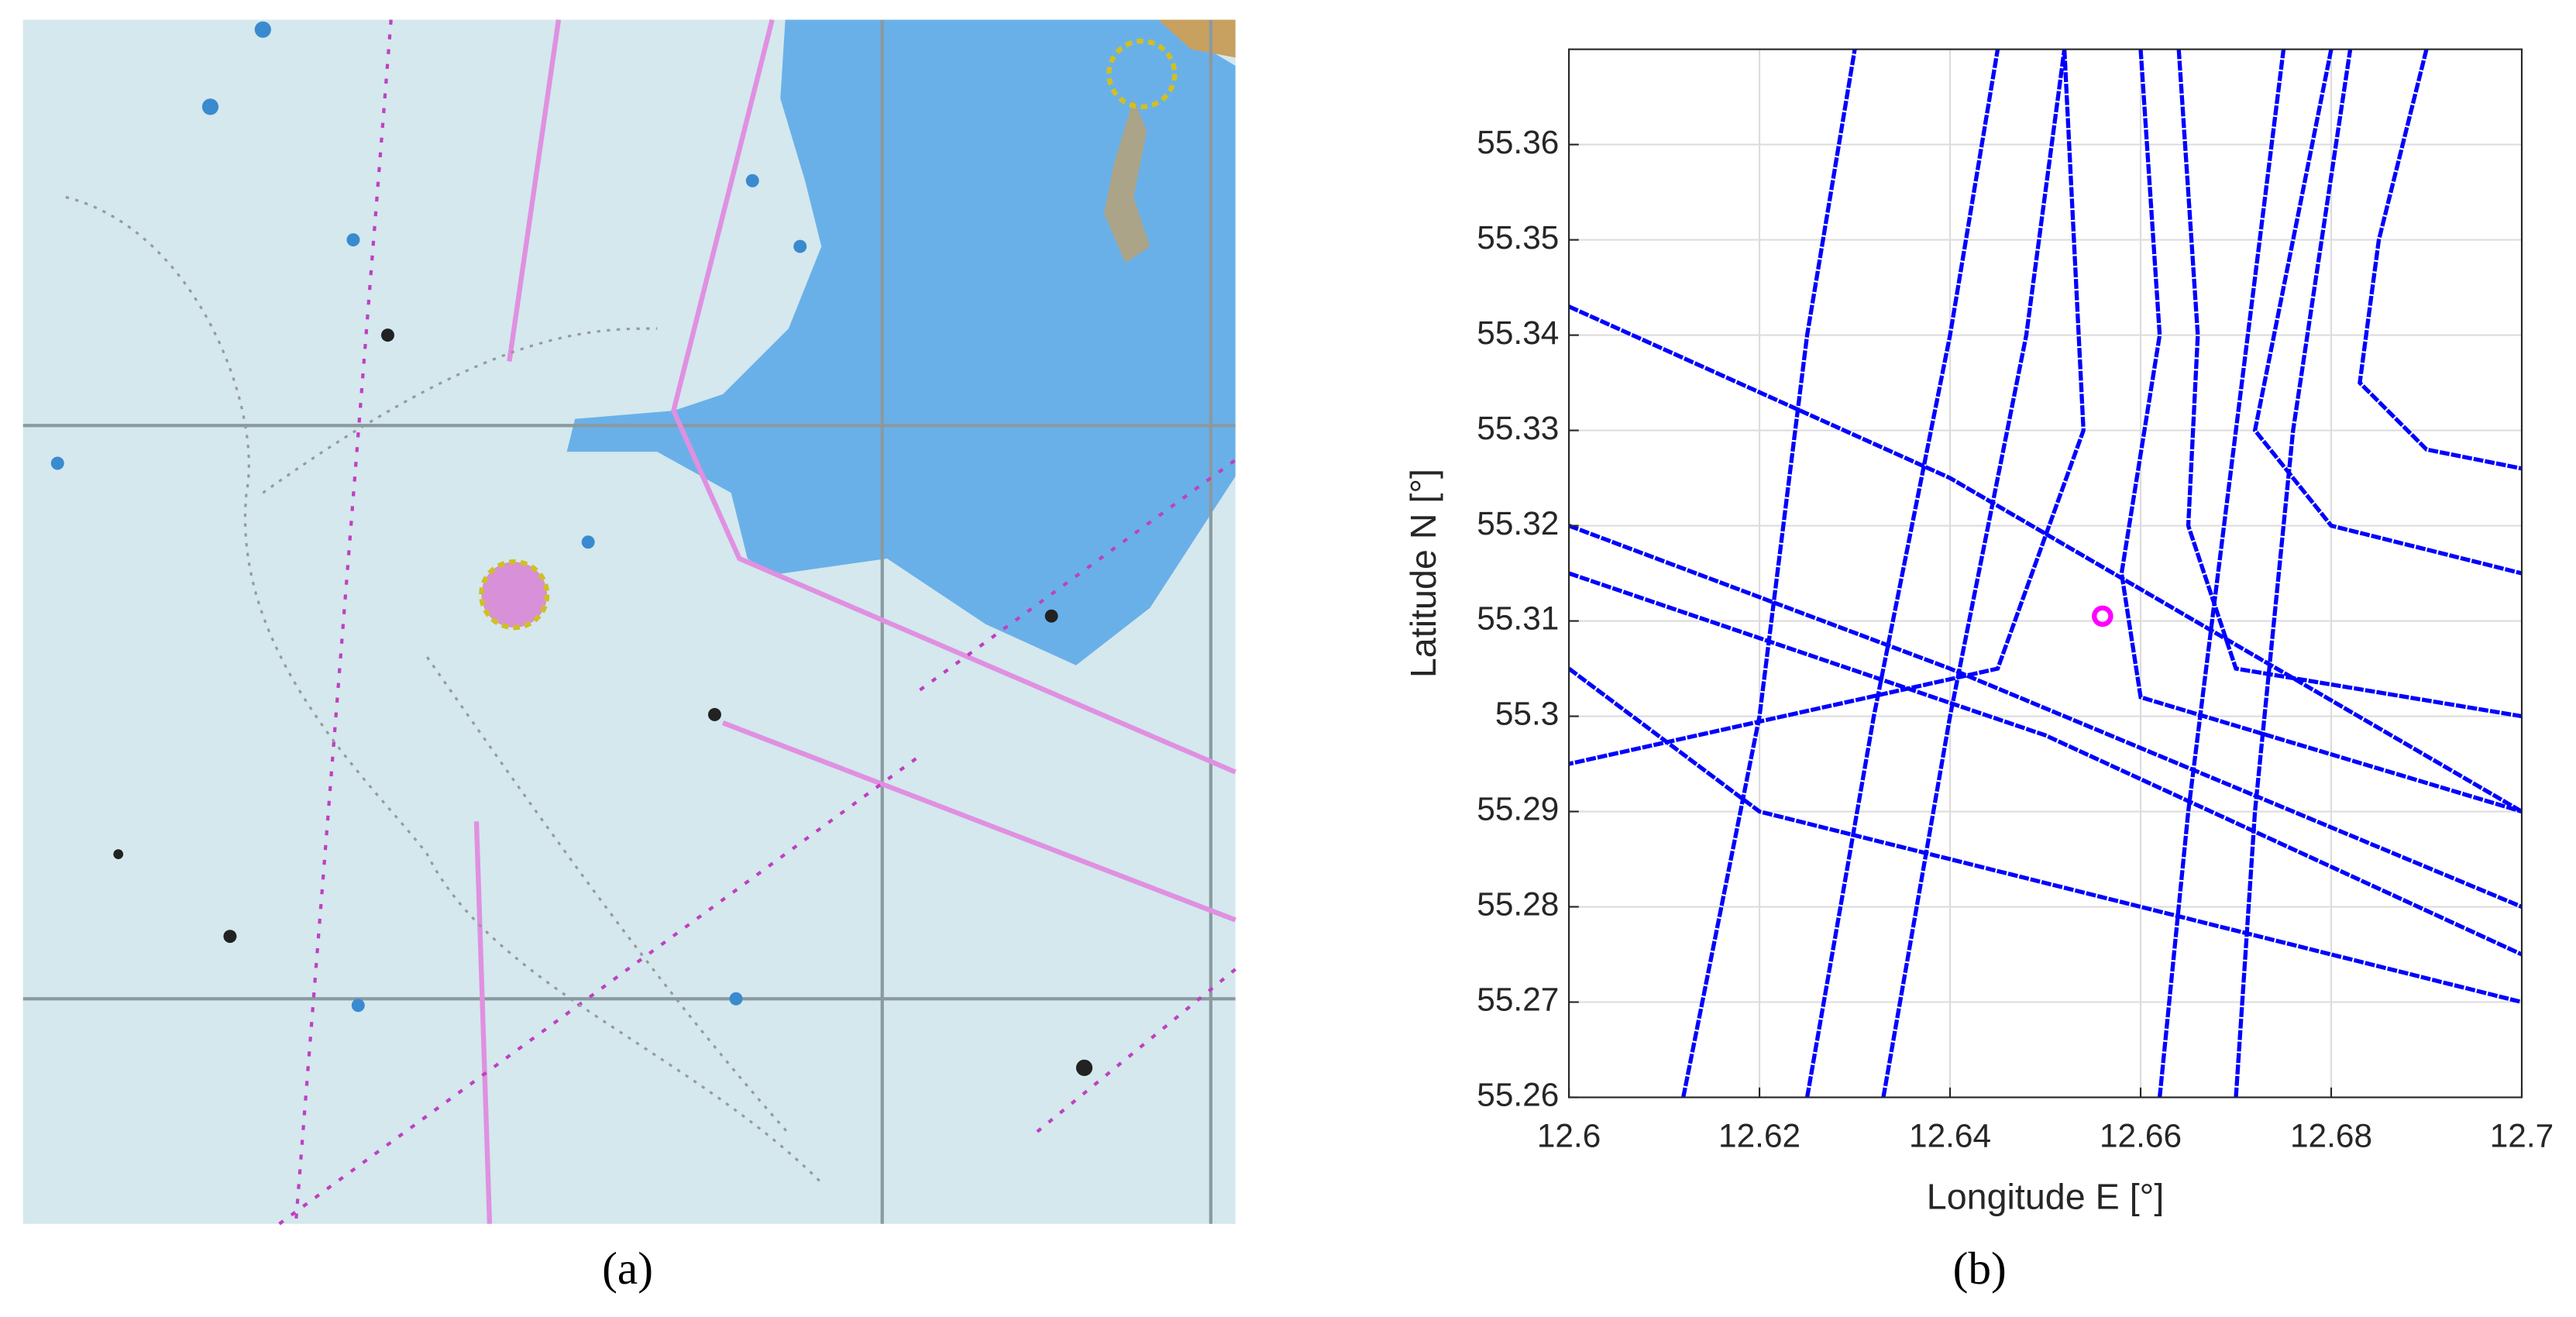 The width and height of the screenshot is (2576, 1317). Describe the element at coordinates (2045, 1196) in the screenshot. I see `x-axis-label: Longitude E [°]` at that location.